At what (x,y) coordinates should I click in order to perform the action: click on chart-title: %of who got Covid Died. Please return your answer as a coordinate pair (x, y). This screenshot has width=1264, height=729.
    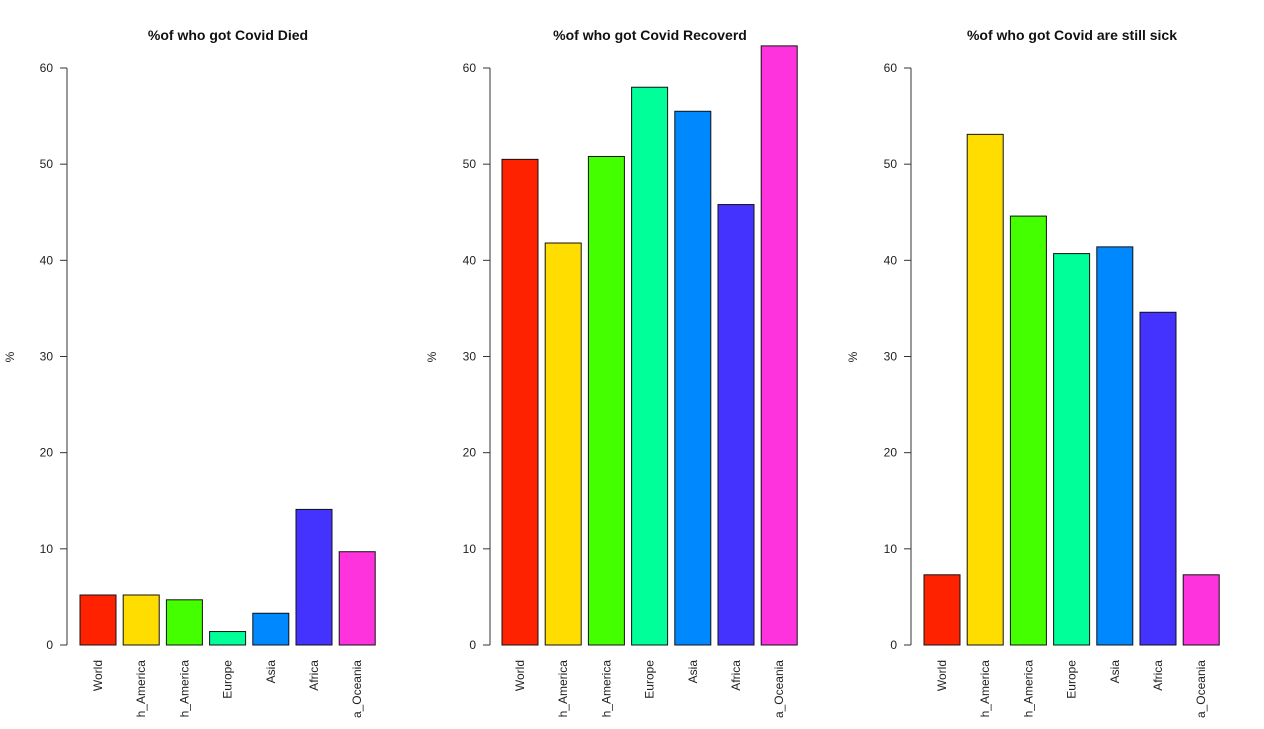
    Looking at the image, I should click on (228, 35).